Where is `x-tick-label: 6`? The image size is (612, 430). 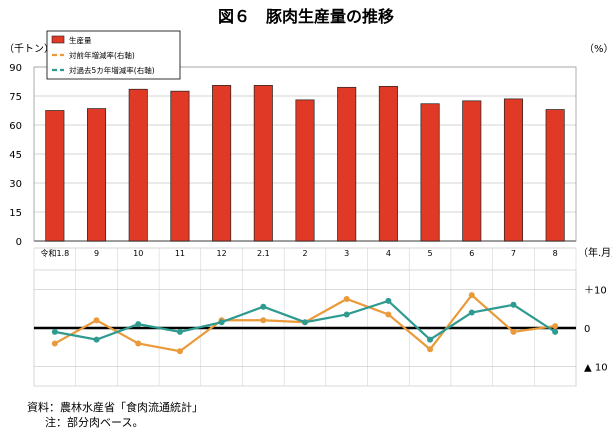 x-tick-label: 6 is located at coordinates (471, 253).